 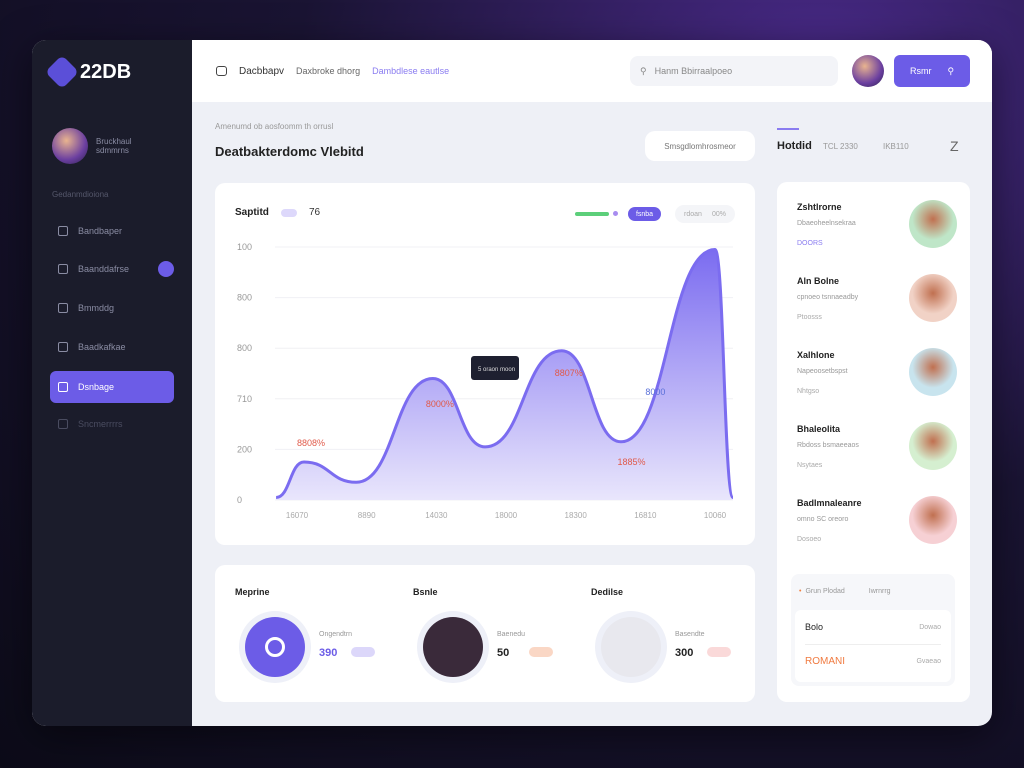 What do you see at coordinates (826, 223) in the screenshot?
I see `hero-desc: Dbaeoheelnsekraa` at bounding box center [826, 223].